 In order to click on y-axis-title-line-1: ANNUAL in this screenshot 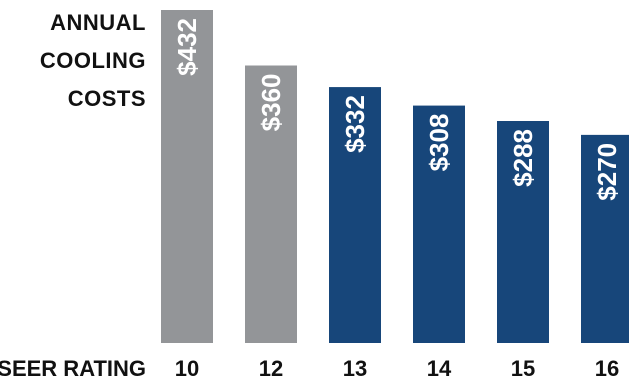, I will do `click(98, 22)`.